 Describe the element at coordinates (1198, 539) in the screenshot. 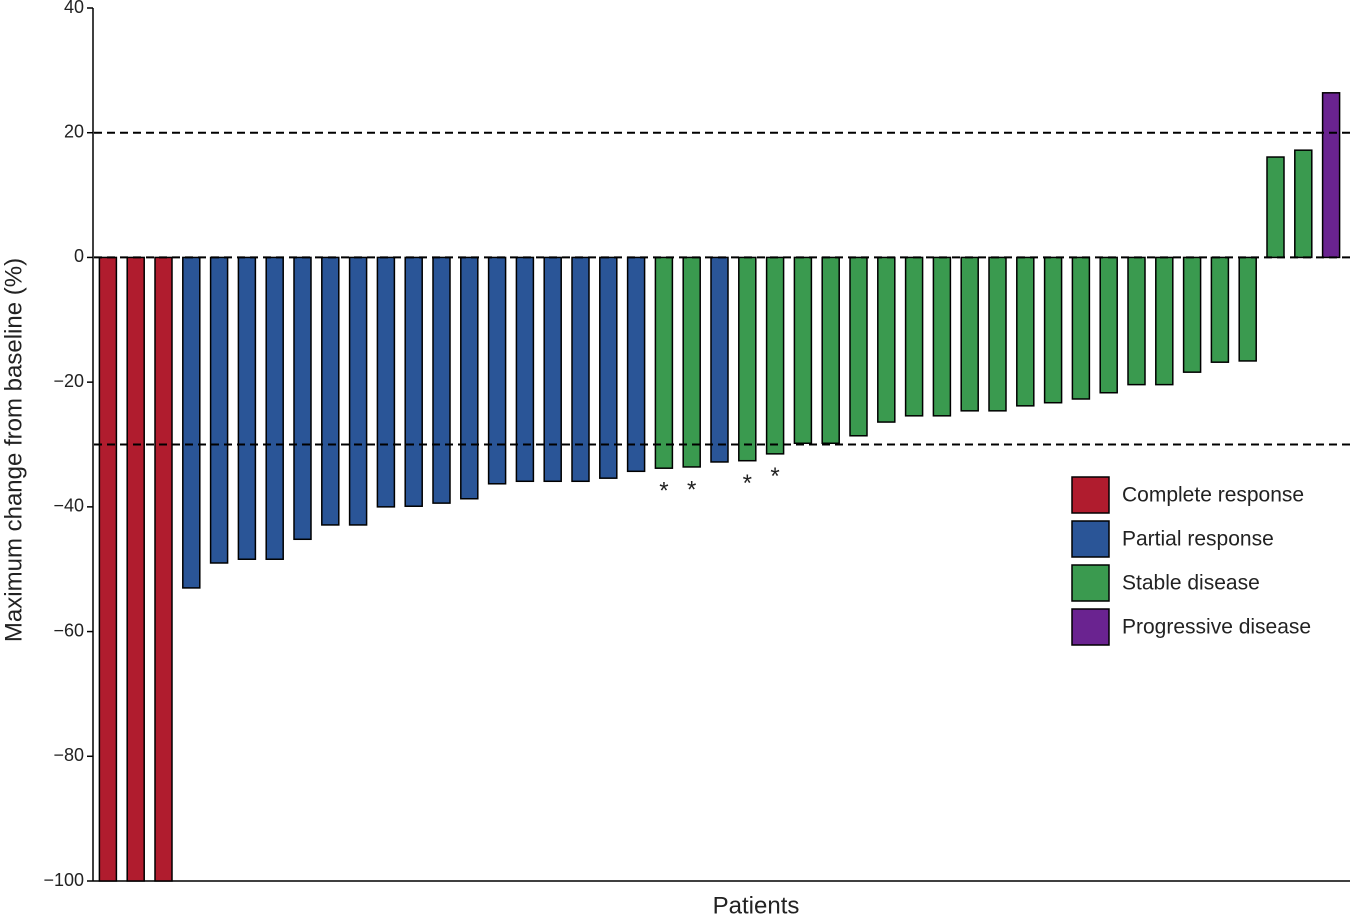

I see `legend-label: Partial response` at that location.